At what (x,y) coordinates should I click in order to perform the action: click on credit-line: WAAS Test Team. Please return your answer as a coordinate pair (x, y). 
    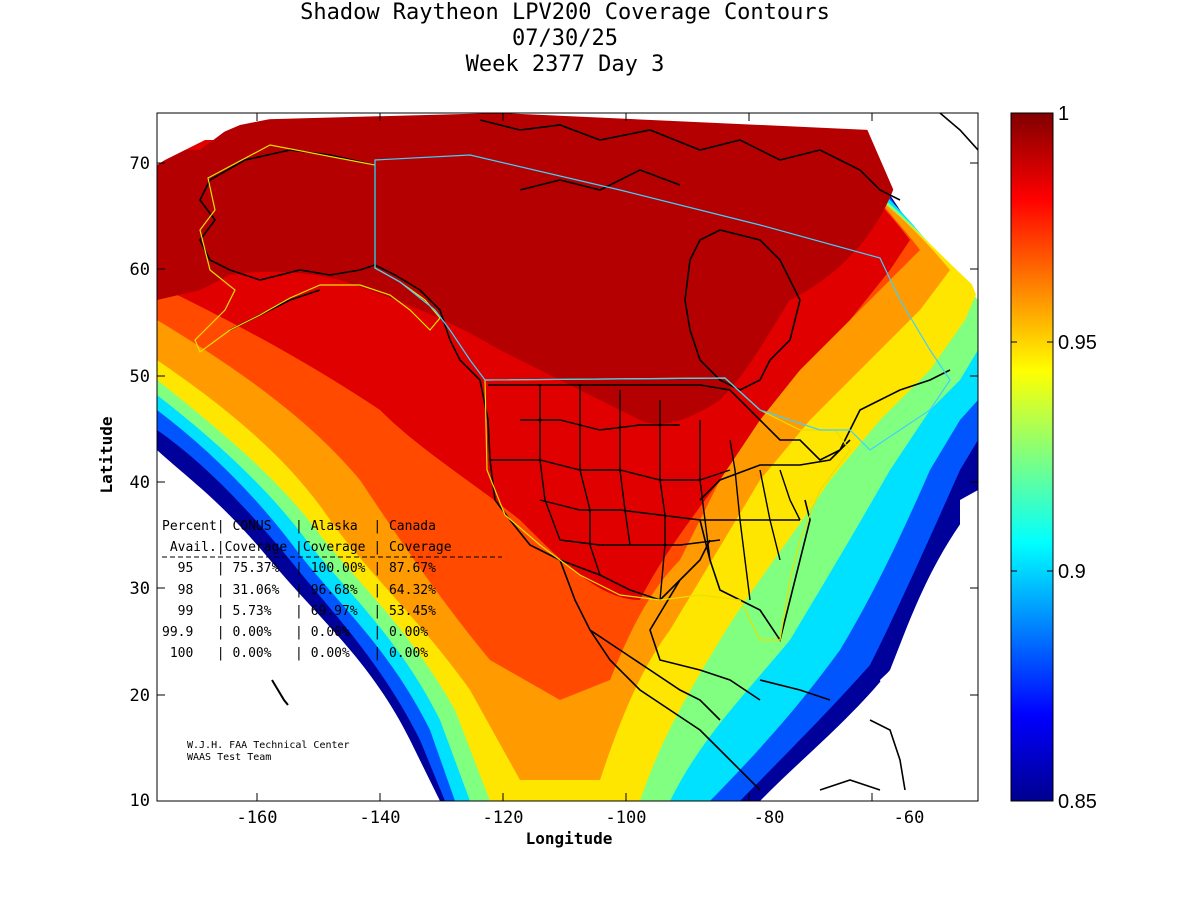
    Looking at the image, I should click on (229, 757).